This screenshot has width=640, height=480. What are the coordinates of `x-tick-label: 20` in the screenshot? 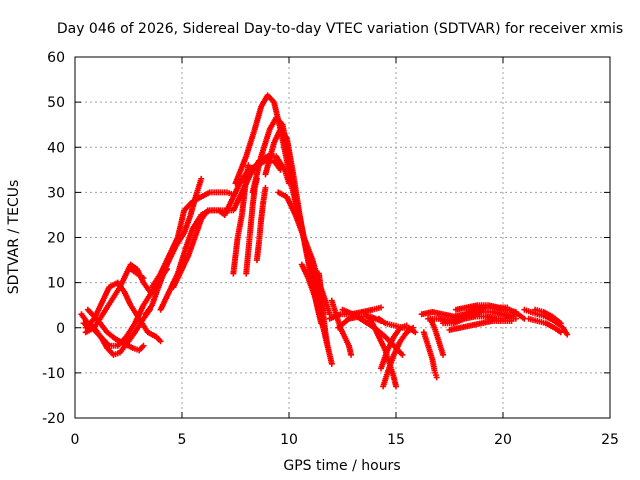 It's located at (503, 440).